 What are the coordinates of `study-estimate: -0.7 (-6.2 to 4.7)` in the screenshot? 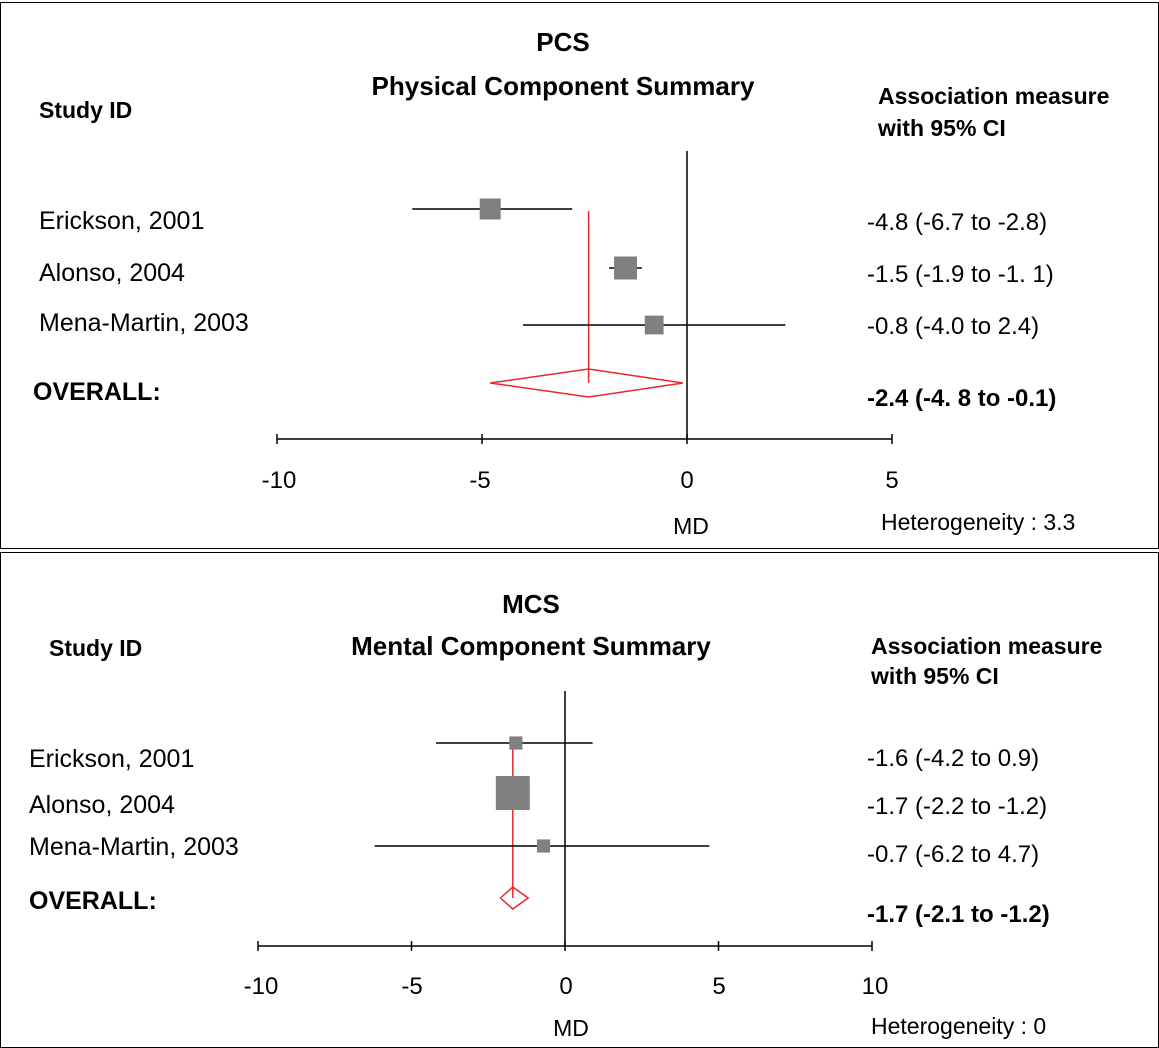 It's located at (953, 854).